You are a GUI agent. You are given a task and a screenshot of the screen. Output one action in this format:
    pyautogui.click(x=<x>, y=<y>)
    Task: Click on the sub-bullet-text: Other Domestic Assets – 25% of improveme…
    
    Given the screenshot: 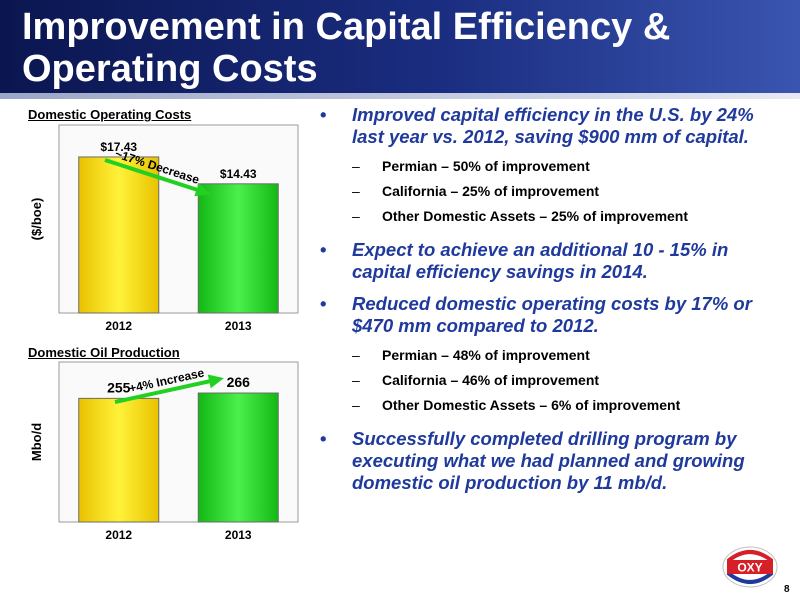 What is the action you would take?
    pyautogui.click(x=535, y=216)
    